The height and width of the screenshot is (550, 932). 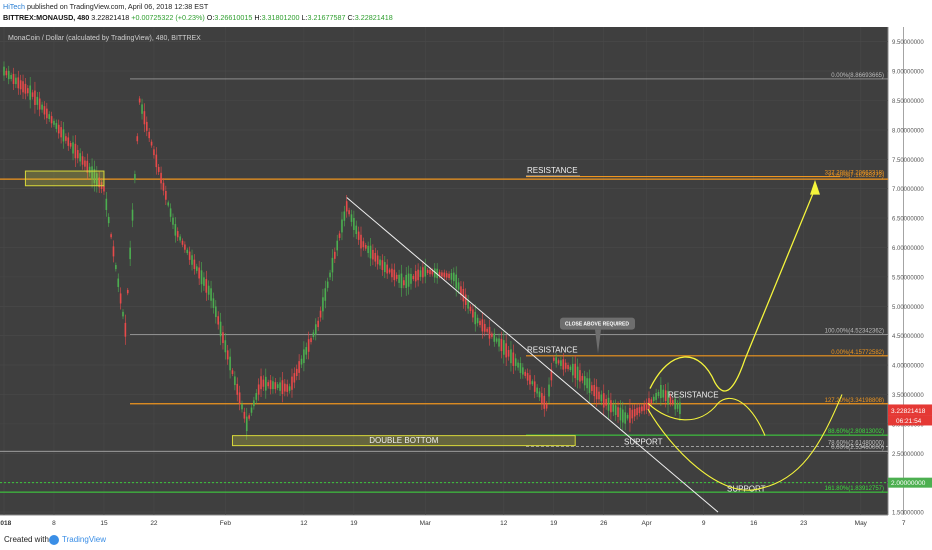 I want to click on tradingview-brand: TradingView, so click(x=84, y=539).